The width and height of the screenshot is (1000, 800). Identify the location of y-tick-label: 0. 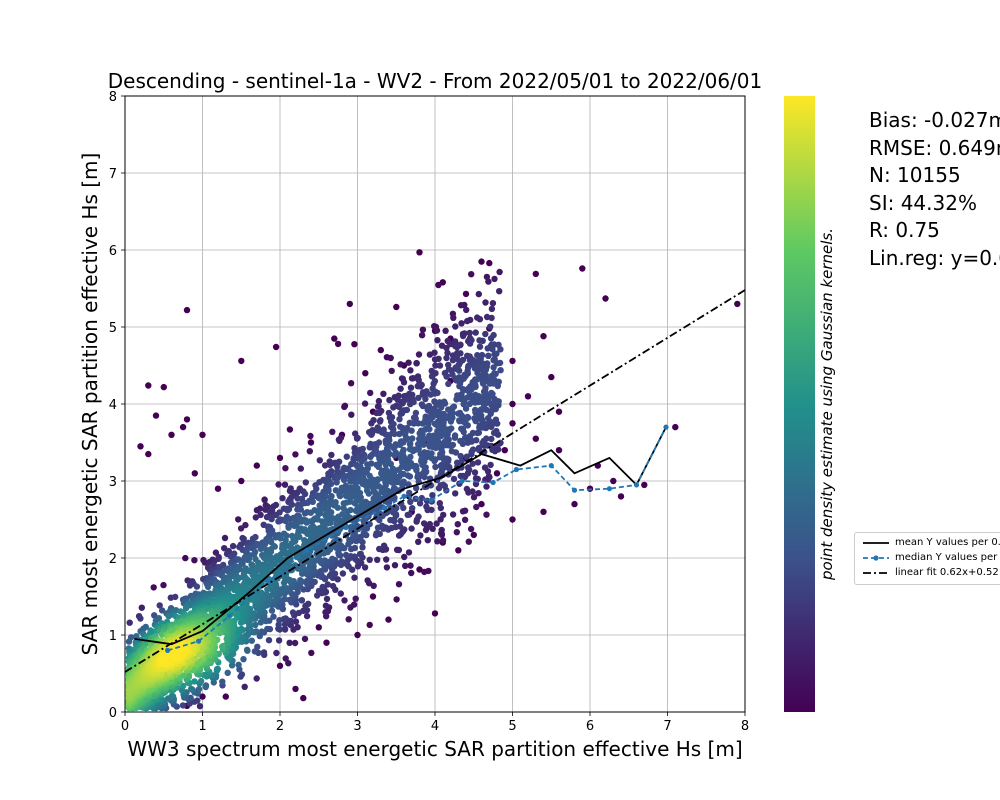
(113, 713).